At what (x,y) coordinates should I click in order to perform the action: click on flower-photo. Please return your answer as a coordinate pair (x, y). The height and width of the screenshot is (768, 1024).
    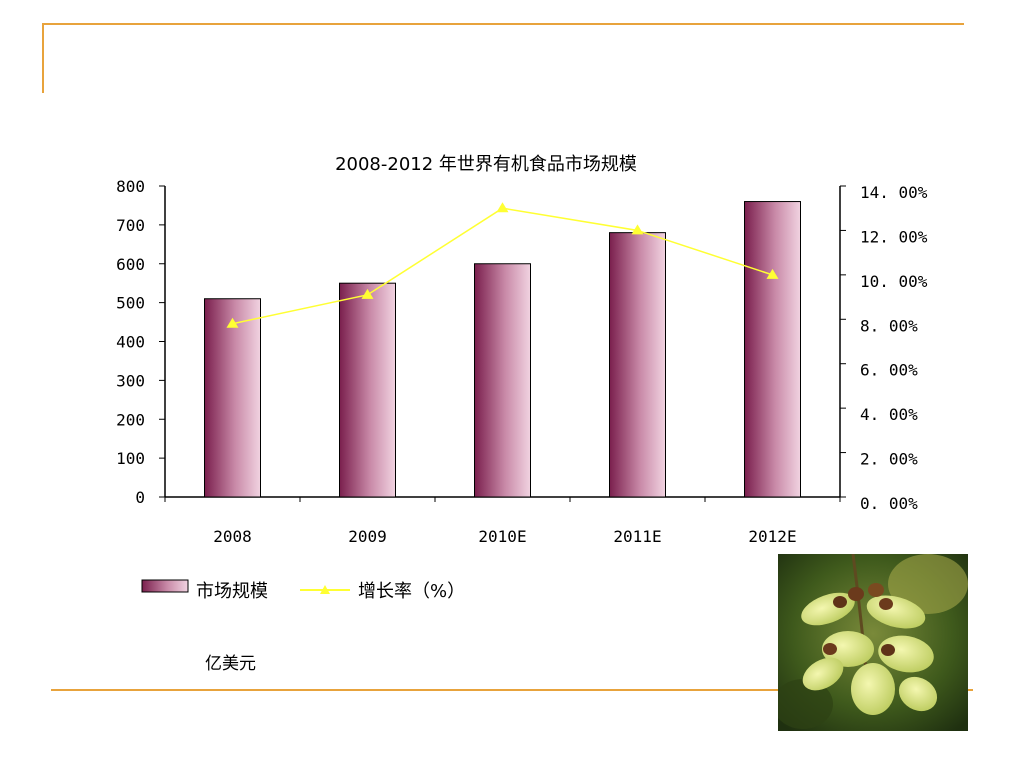
    Looking at the image, I should click on (873, 642).